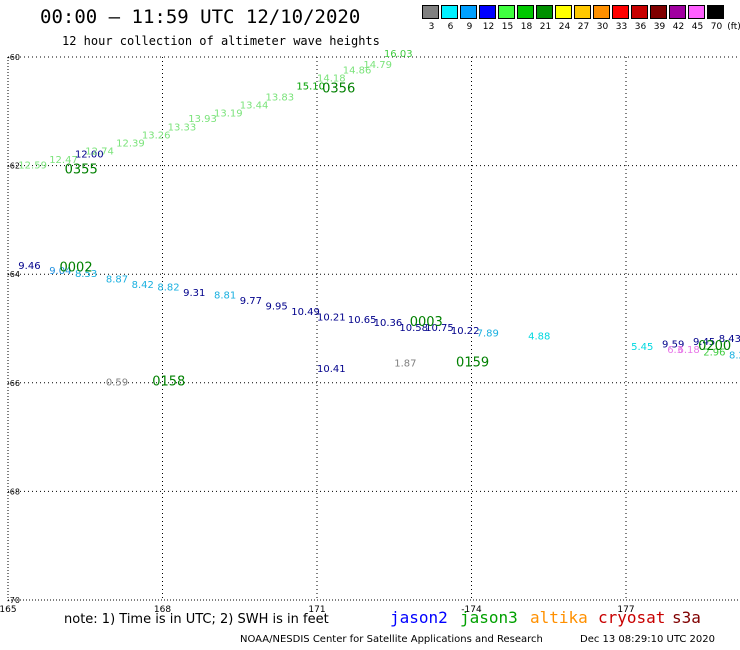 This screenshot has height=650, width=740. I want to click on scale-label-24: 24, so click(564, 27).